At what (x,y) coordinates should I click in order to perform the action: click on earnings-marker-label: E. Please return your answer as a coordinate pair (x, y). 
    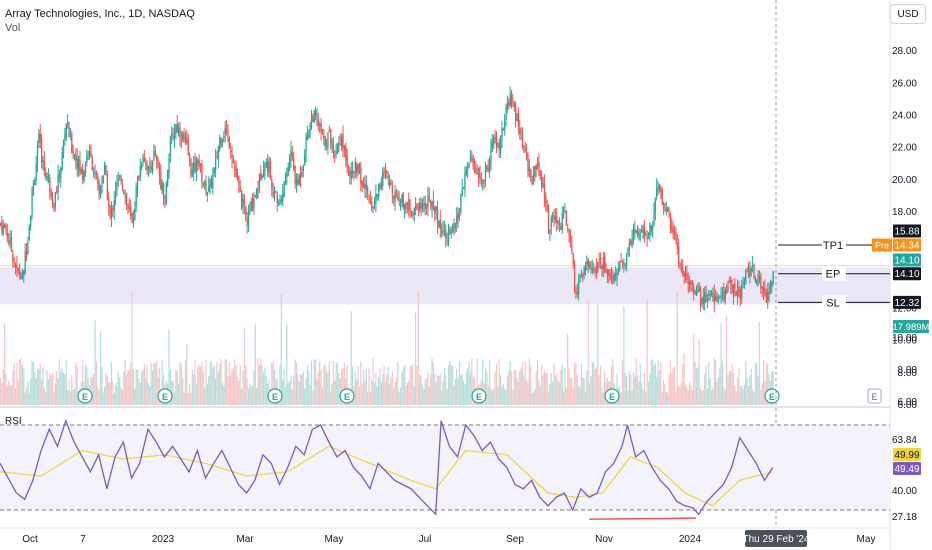
    Looking at the image, I should click on (275, 397).